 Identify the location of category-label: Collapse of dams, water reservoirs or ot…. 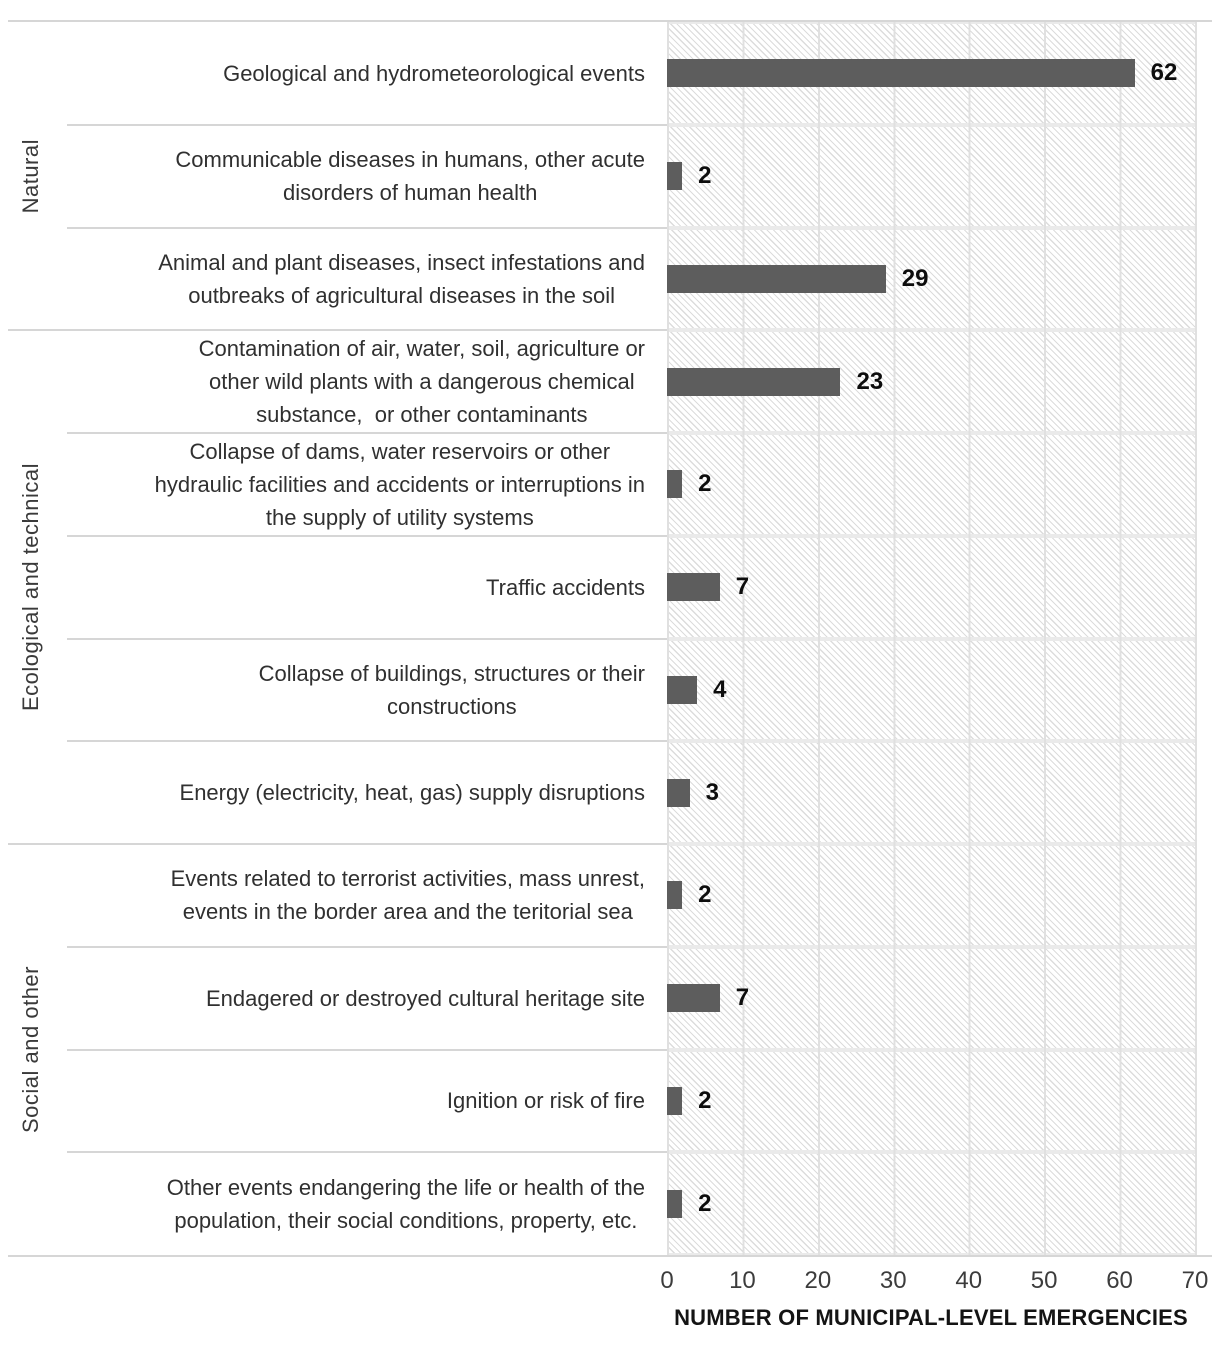
(399, 484).